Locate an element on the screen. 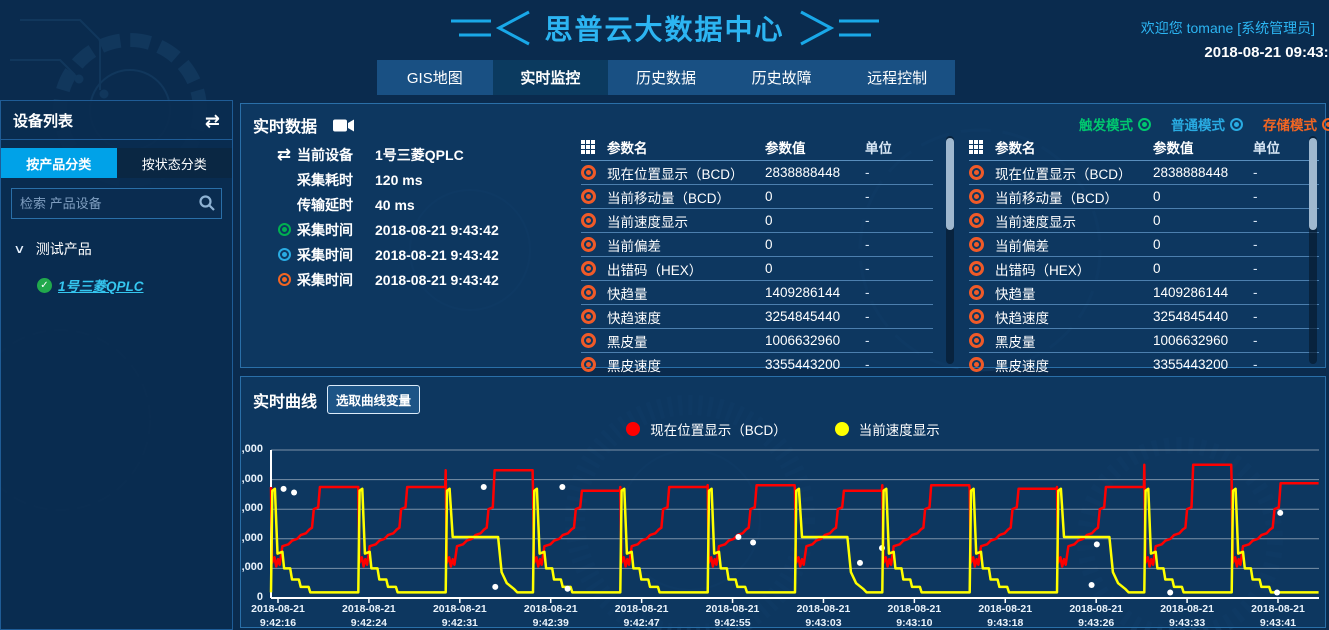  x-label-time: 9:42:47 is located at coordinates (641, 622).